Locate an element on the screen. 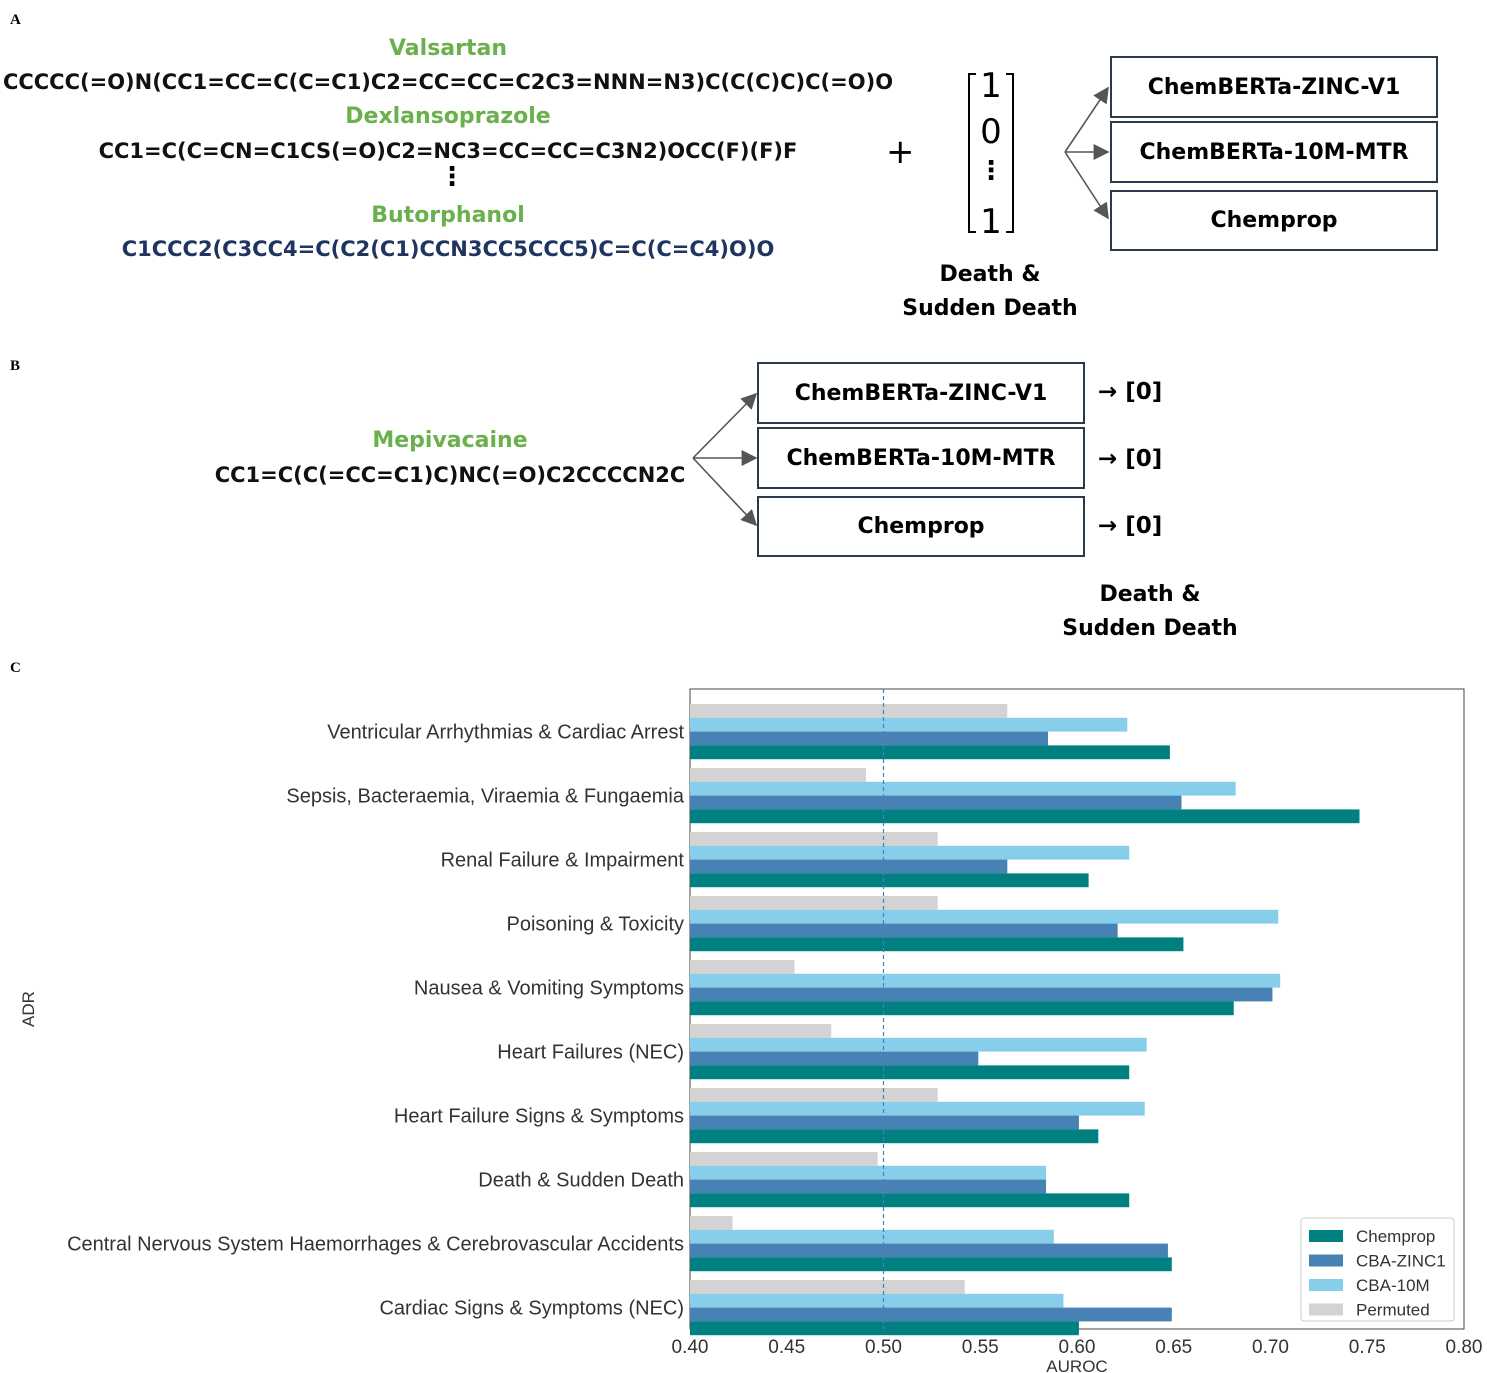 This screenshot has width=1487, height=1373. category-label: Poisoning & Toxicity is located at coordinates (596, 925).